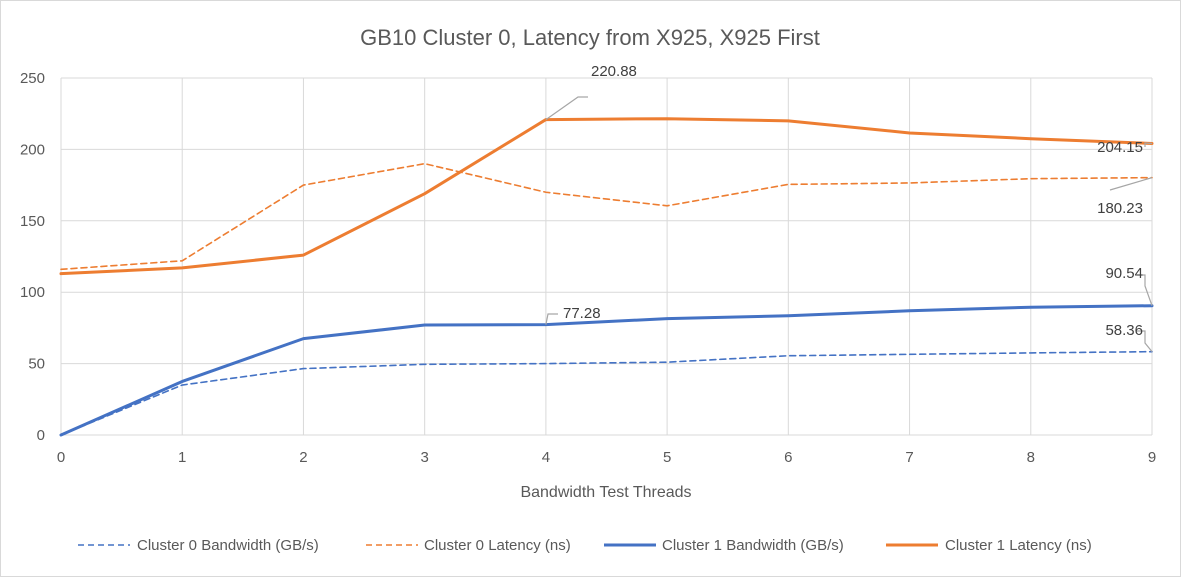 The height and width of the screenshot is (577, 1181). What do you see at coordinates (228, 545) in the screenshot?
I see `legend-label-0: Cluster 0 Bandwidth (GB/s)` at bounding box center [228, 545].